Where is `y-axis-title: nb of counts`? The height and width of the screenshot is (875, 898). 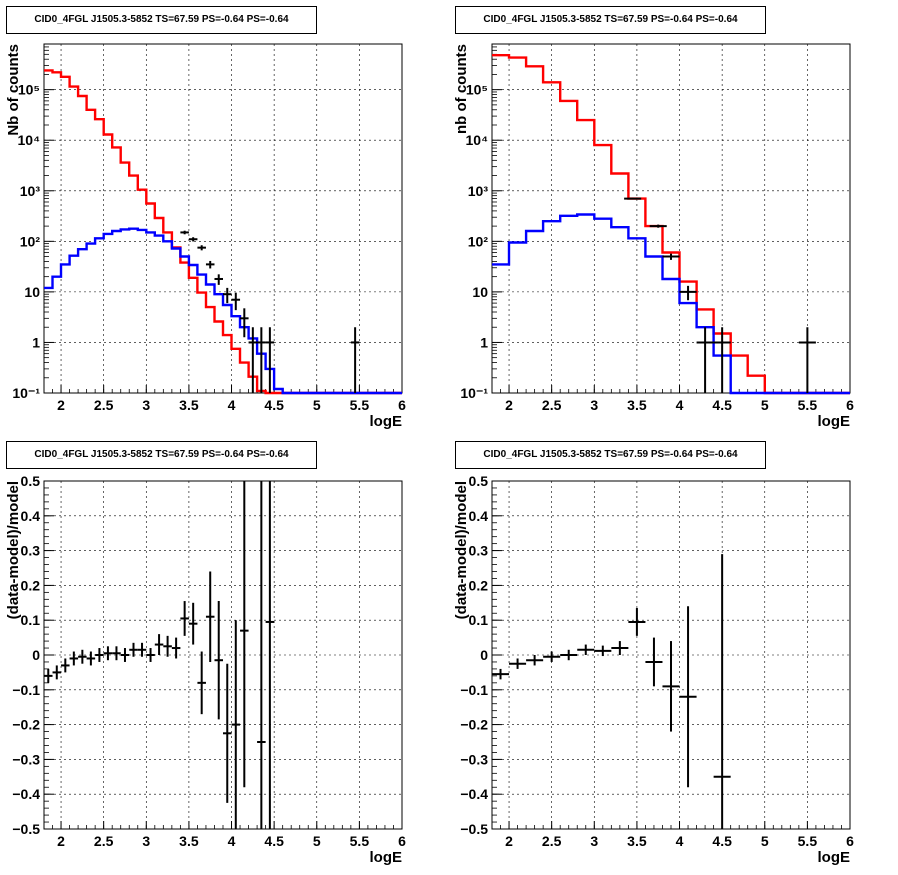 y-axis-title: nb of counts is located at coordinates (461, 89).